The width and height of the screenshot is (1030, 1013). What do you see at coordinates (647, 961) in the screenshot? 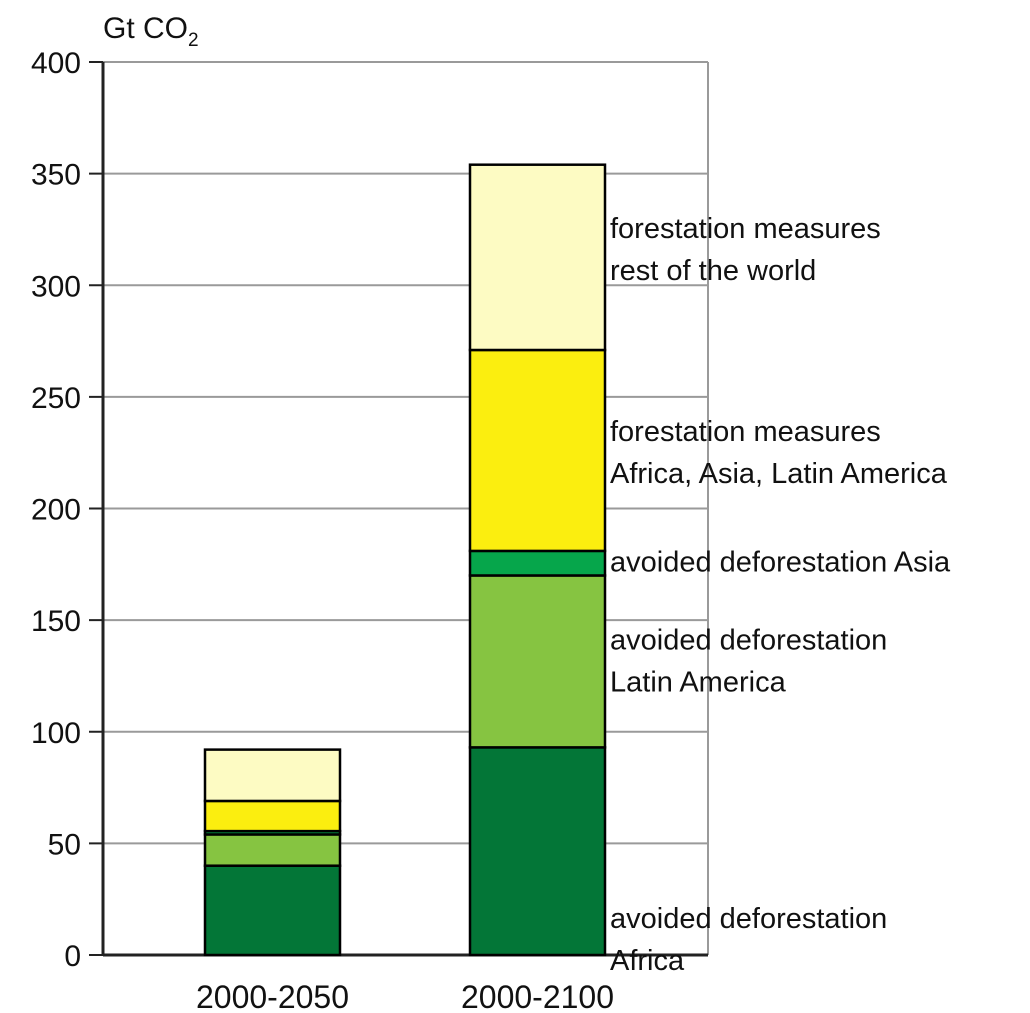
I see `annotation-af-line-1: Africa` at bounding box center [647, 961].